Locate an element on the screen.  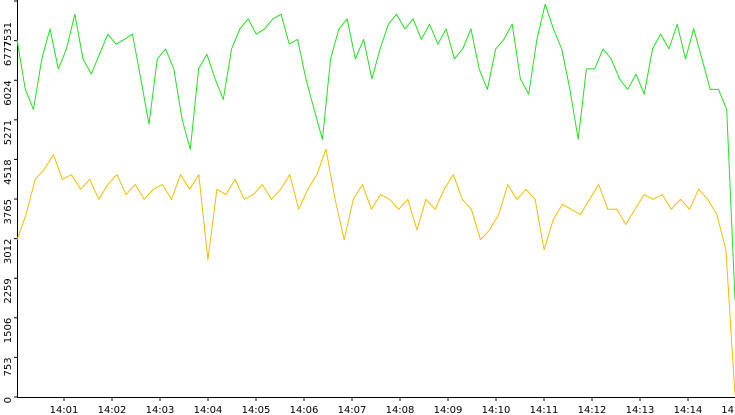
y-tick-label: 5271 is located at coordinates (8, 132).